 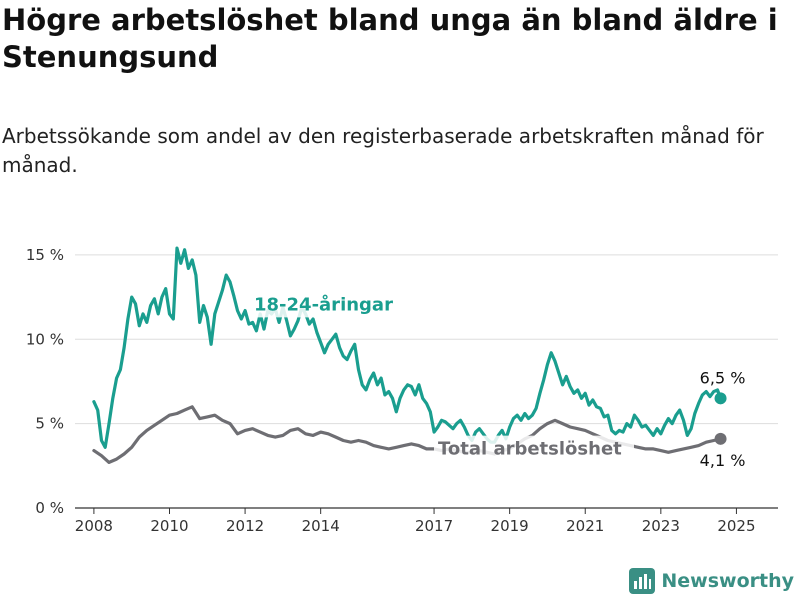 I want to click on series-name-label: Total arbetslöshet, so click(x=530, y=449).